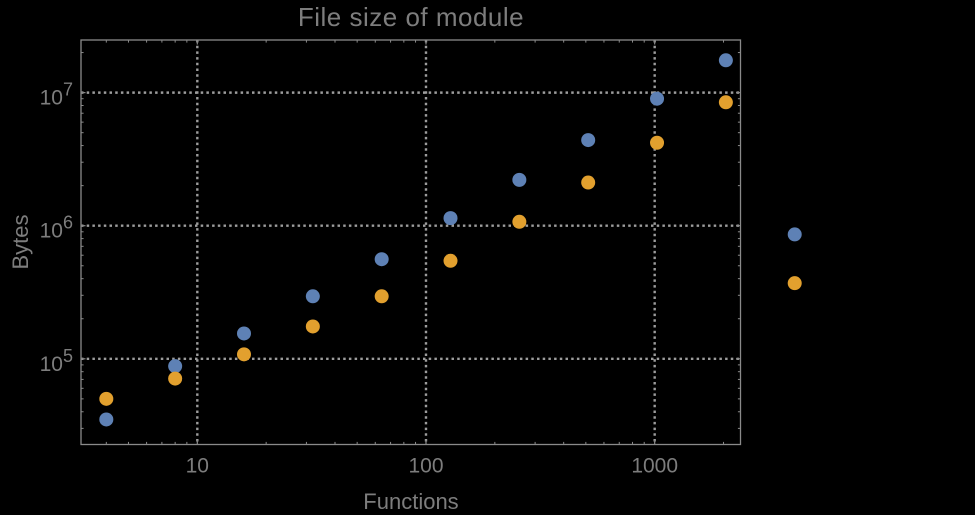  I want to click on y-tick-label: 10⁶, so click(56, 228).